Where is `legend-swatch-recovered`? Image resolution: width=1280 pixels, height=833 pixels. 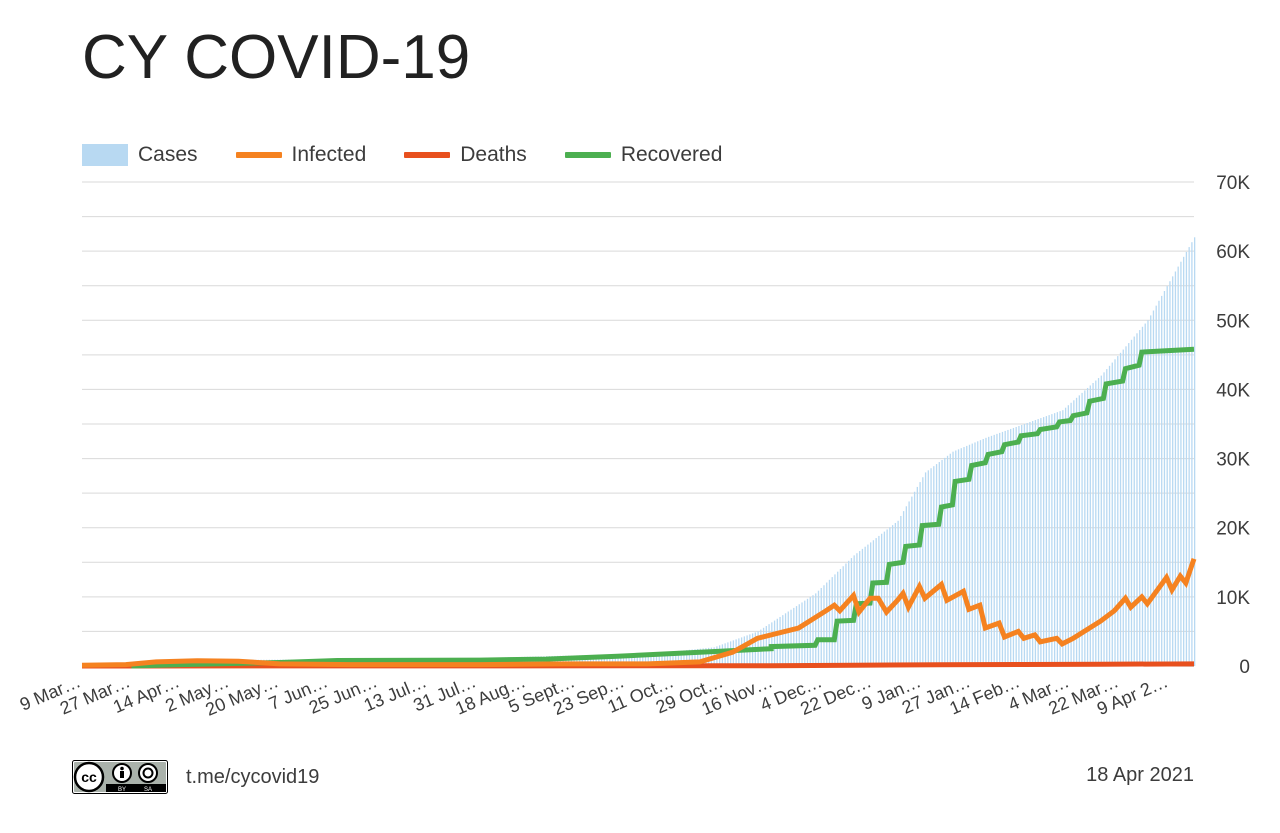 legend-swatch-recovered is located at coordinates (587, 155).